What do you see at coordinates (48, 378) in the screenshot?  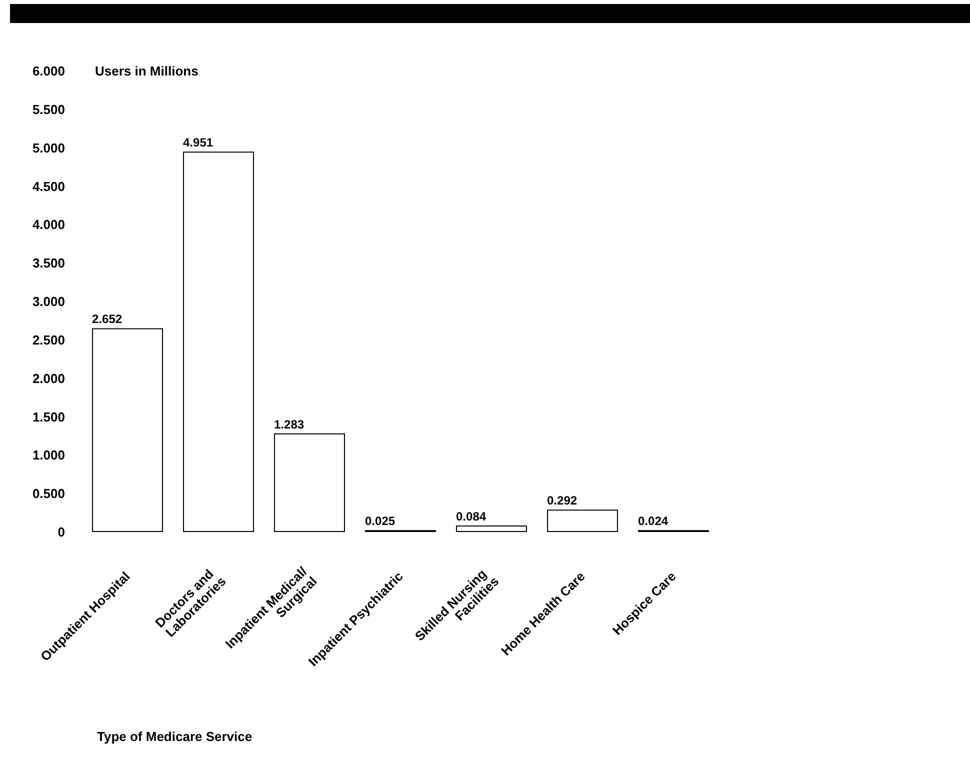 I see `y-tick-label: 2.000` at bounding box center [48, 378].